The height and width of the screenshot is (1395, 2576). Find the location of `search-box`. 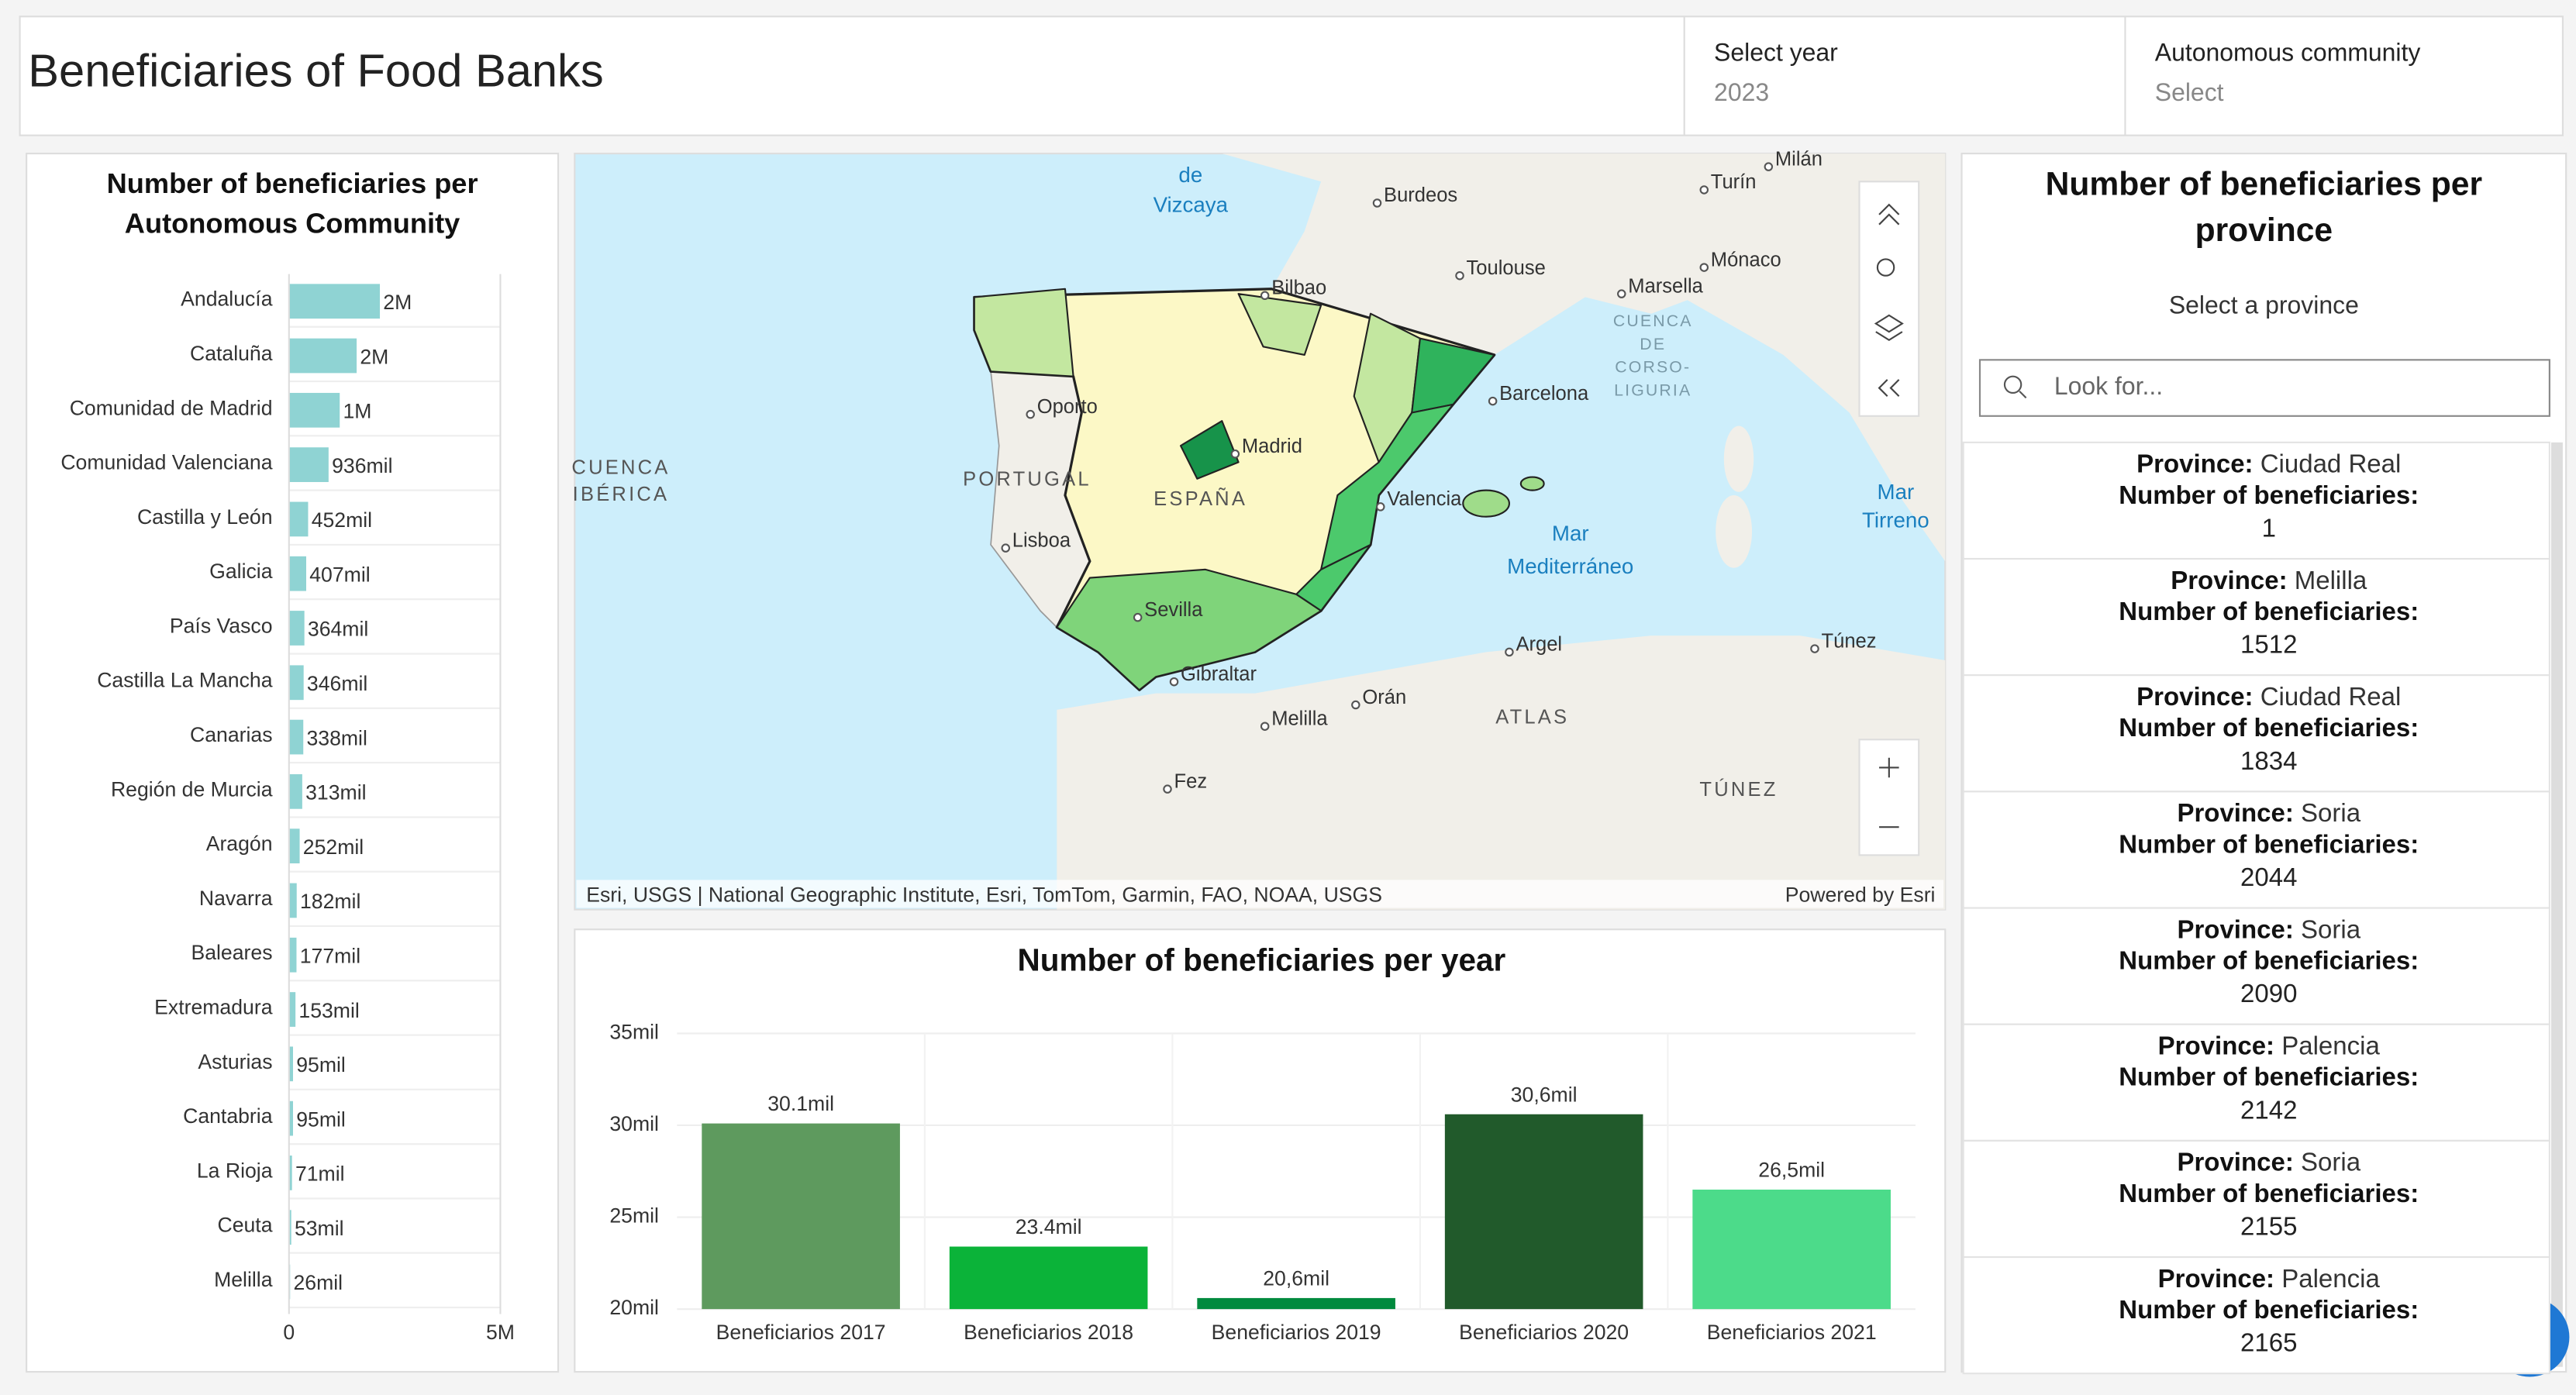

search-box is located at coordinates (2264, 388).